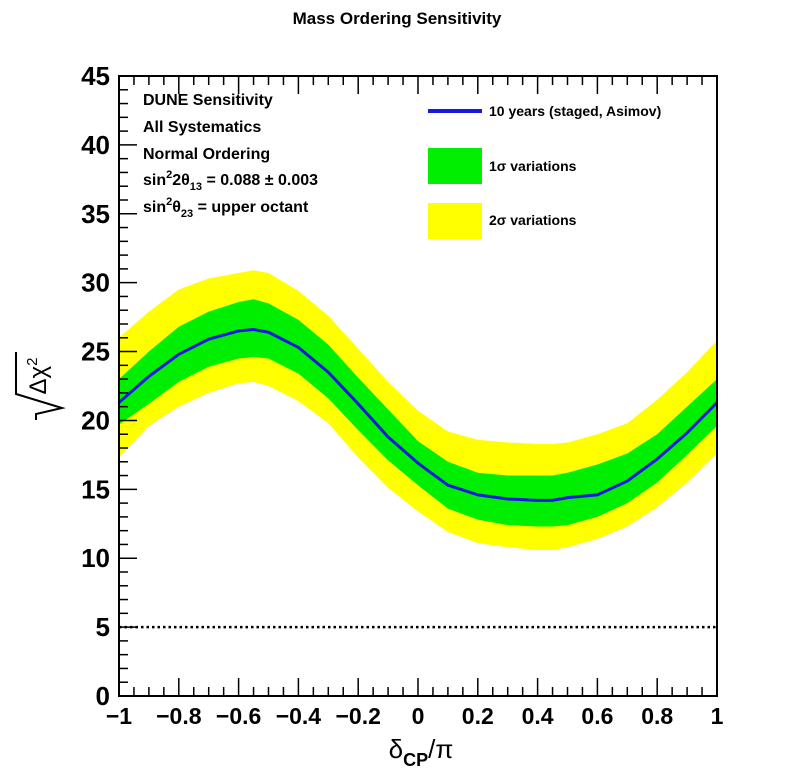 The image size is (798, 775). I want to click on x-tick-label: −0.8, so click(179, 716).